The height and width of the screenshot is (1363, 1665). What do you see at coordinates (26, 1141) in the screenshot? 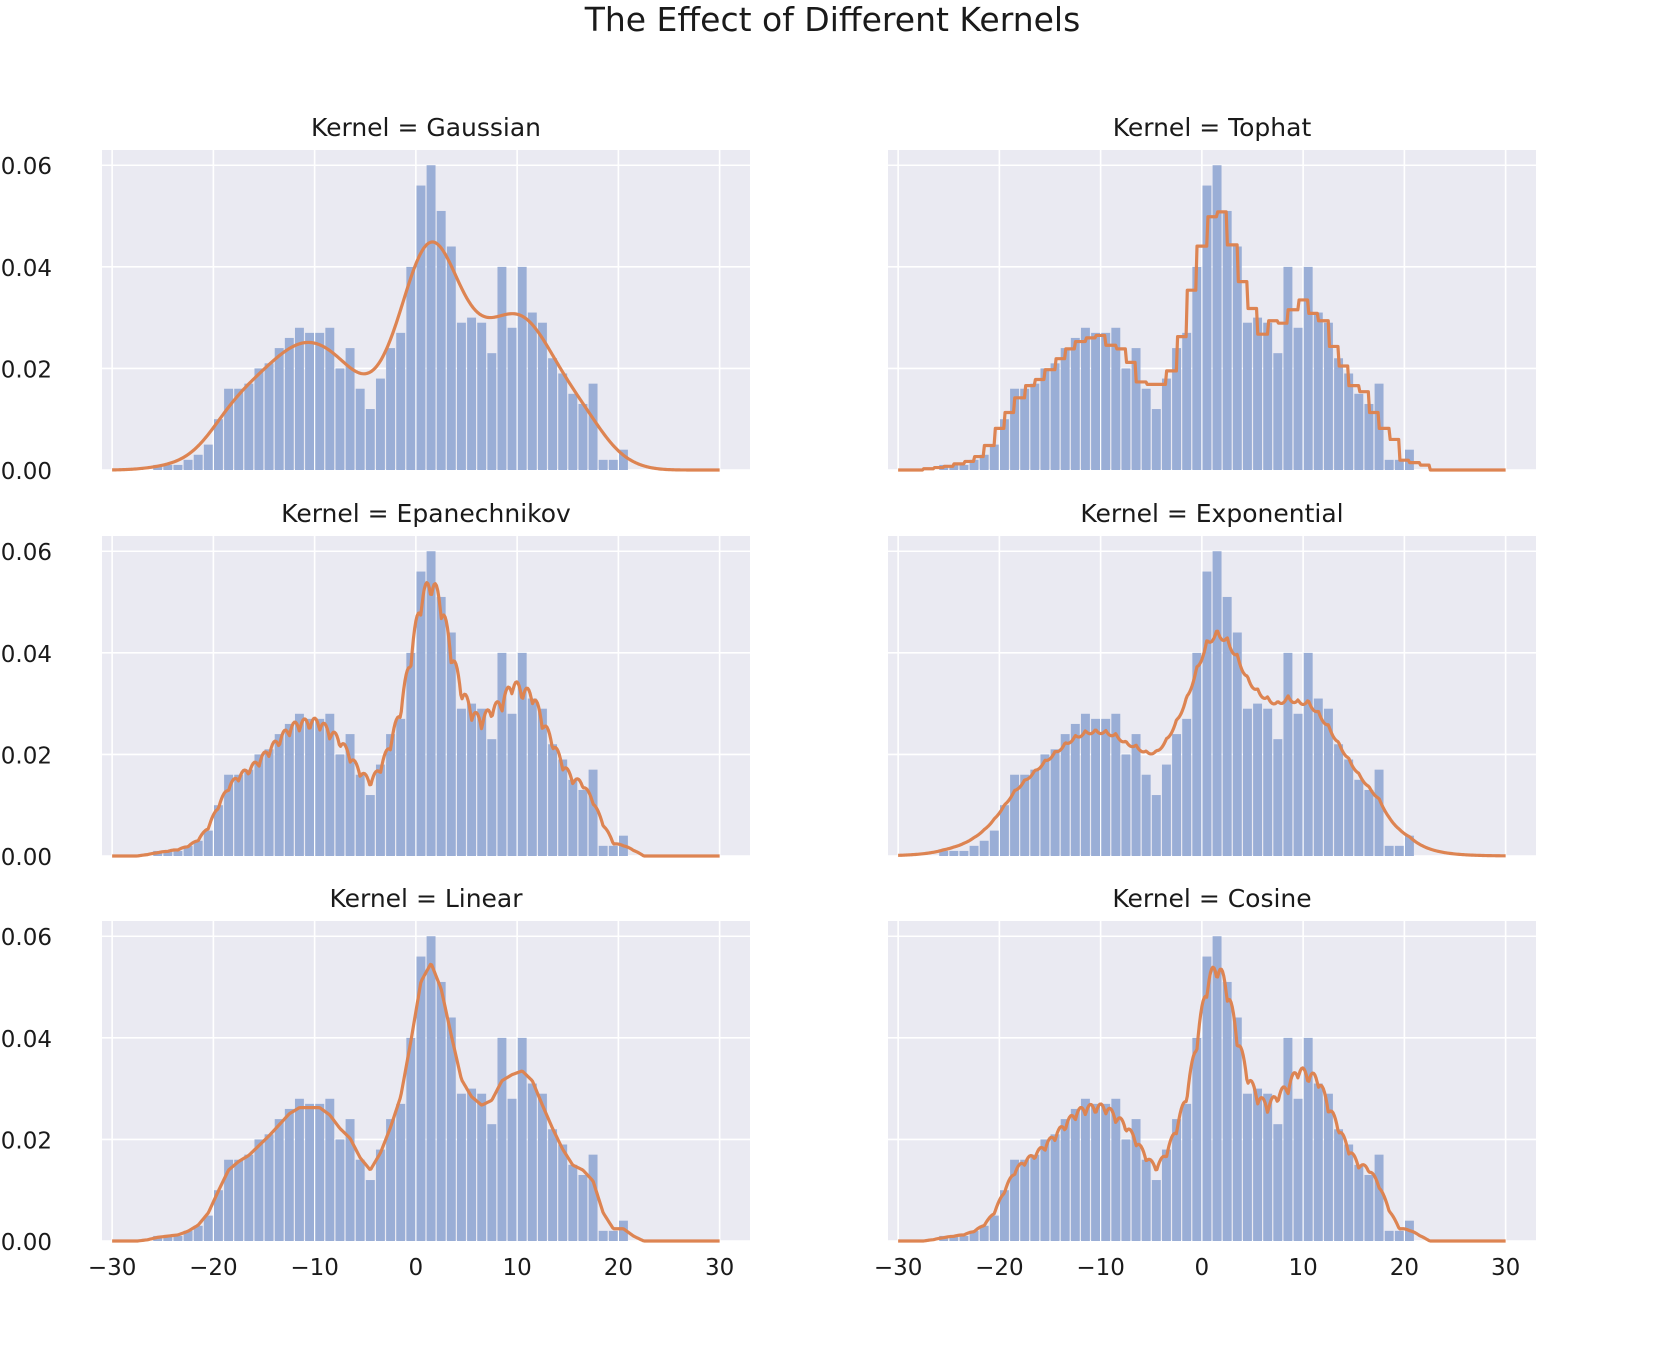
I see `y-tick-label: 0.02` at bounding box center [26, 1141].